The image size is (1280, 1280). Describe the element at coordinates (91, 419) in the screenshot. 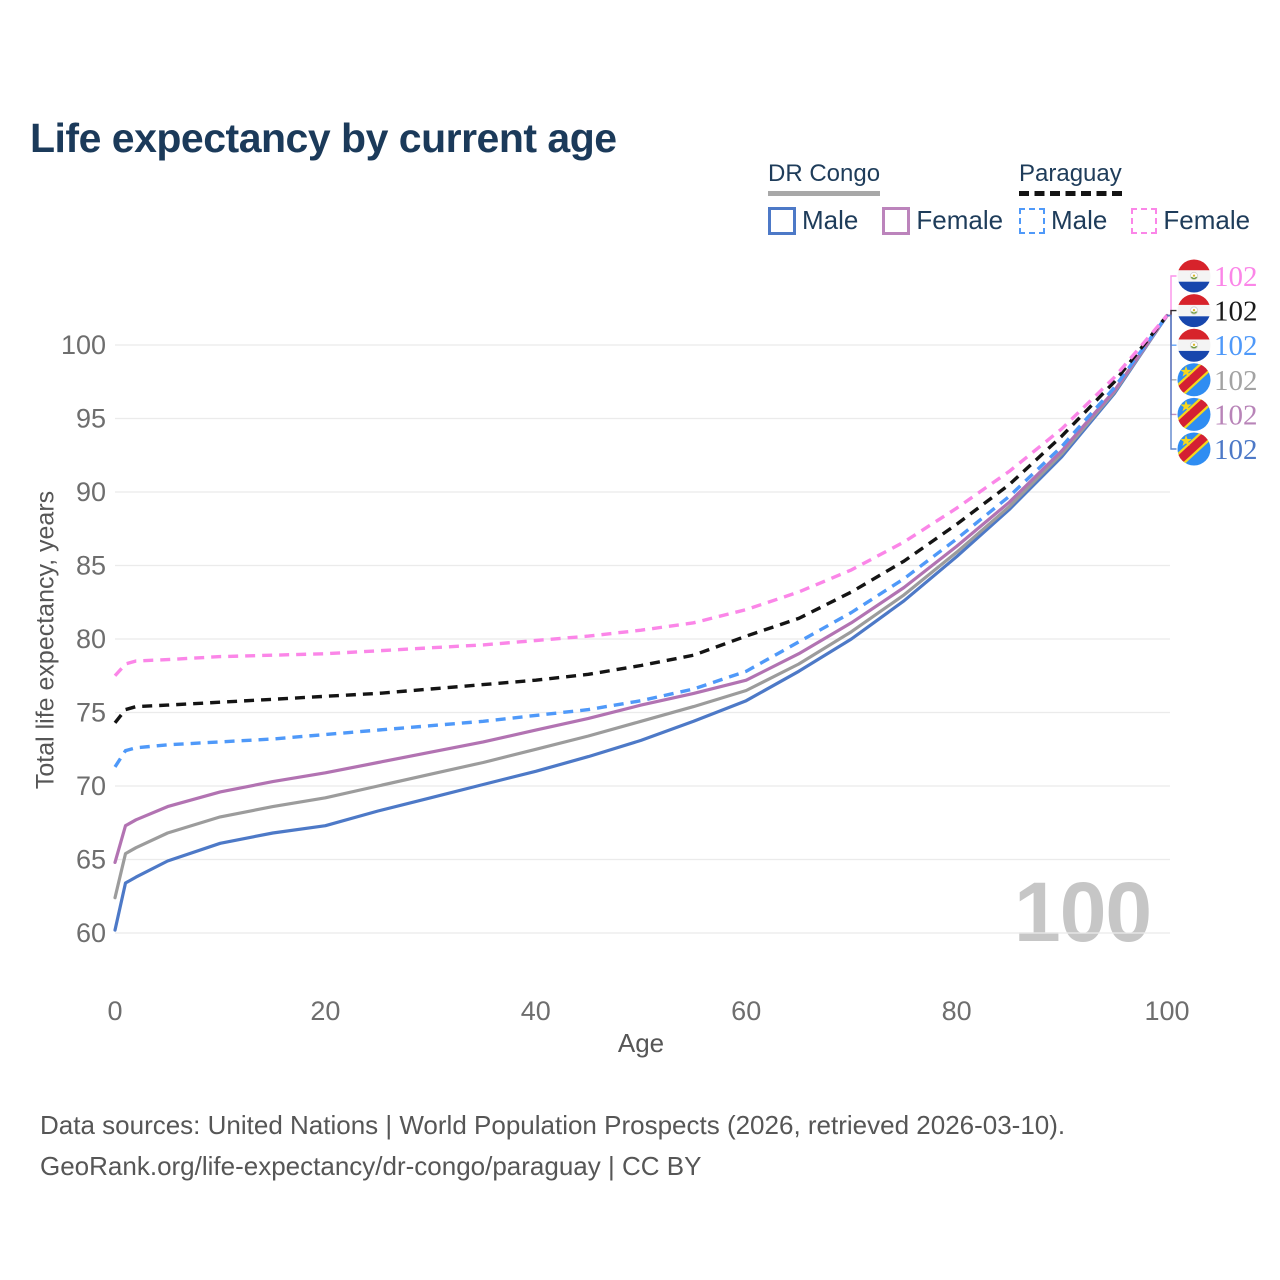

I see `y-tick-label: 95` at that location.